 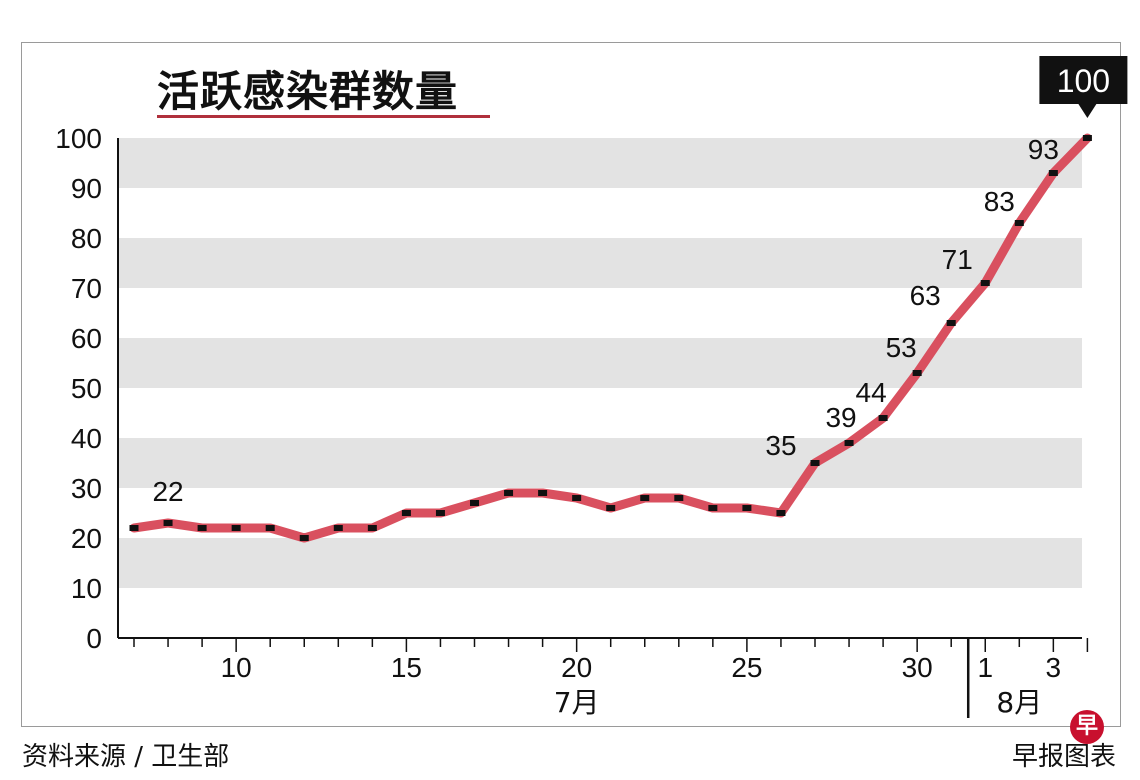 What do you see at coordinates (840, 417) in the screenshot?
I see `data-label: 39` at bounding box center [840, 417].